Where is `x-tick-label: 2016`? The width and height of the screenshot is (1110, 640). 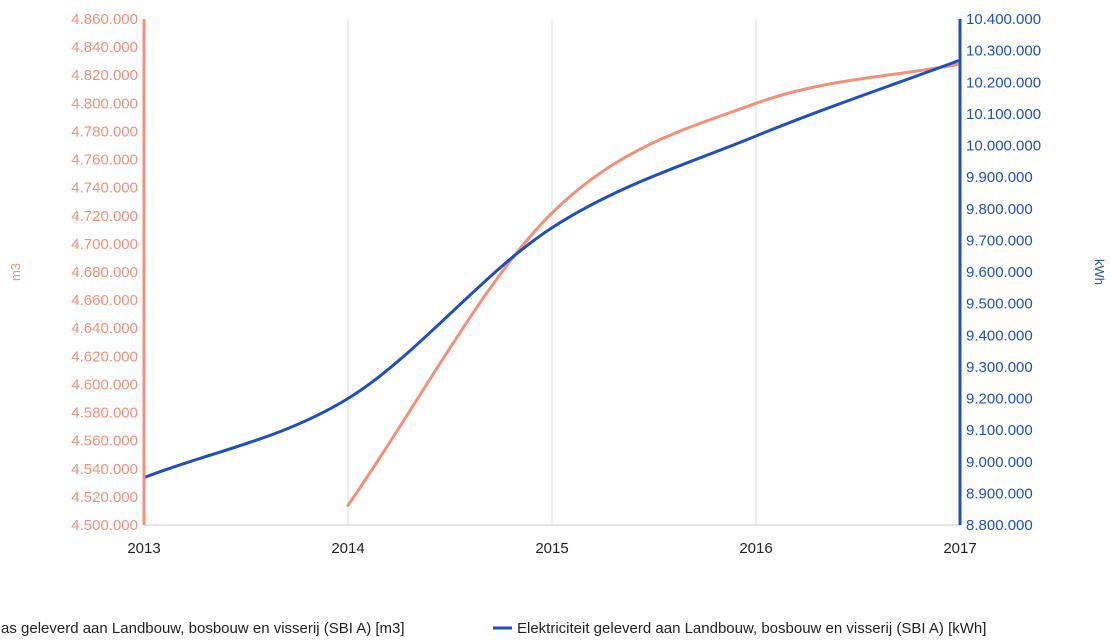
x-tick-label: 2016 is located at coordinates (755, 548).